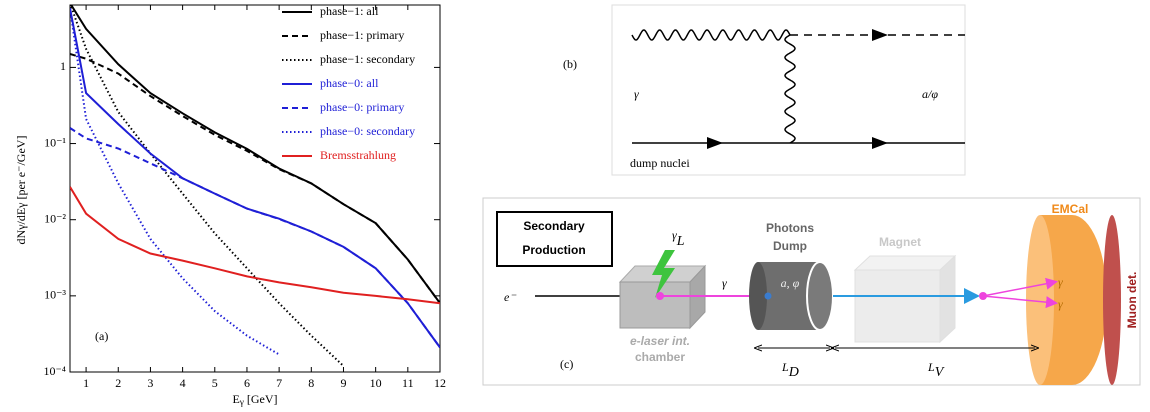 The width and height of the screenshot is (1150, 412). Describe the element at coordinates (1112, 300) in the screenshot. I see `muon-detector` at that location.